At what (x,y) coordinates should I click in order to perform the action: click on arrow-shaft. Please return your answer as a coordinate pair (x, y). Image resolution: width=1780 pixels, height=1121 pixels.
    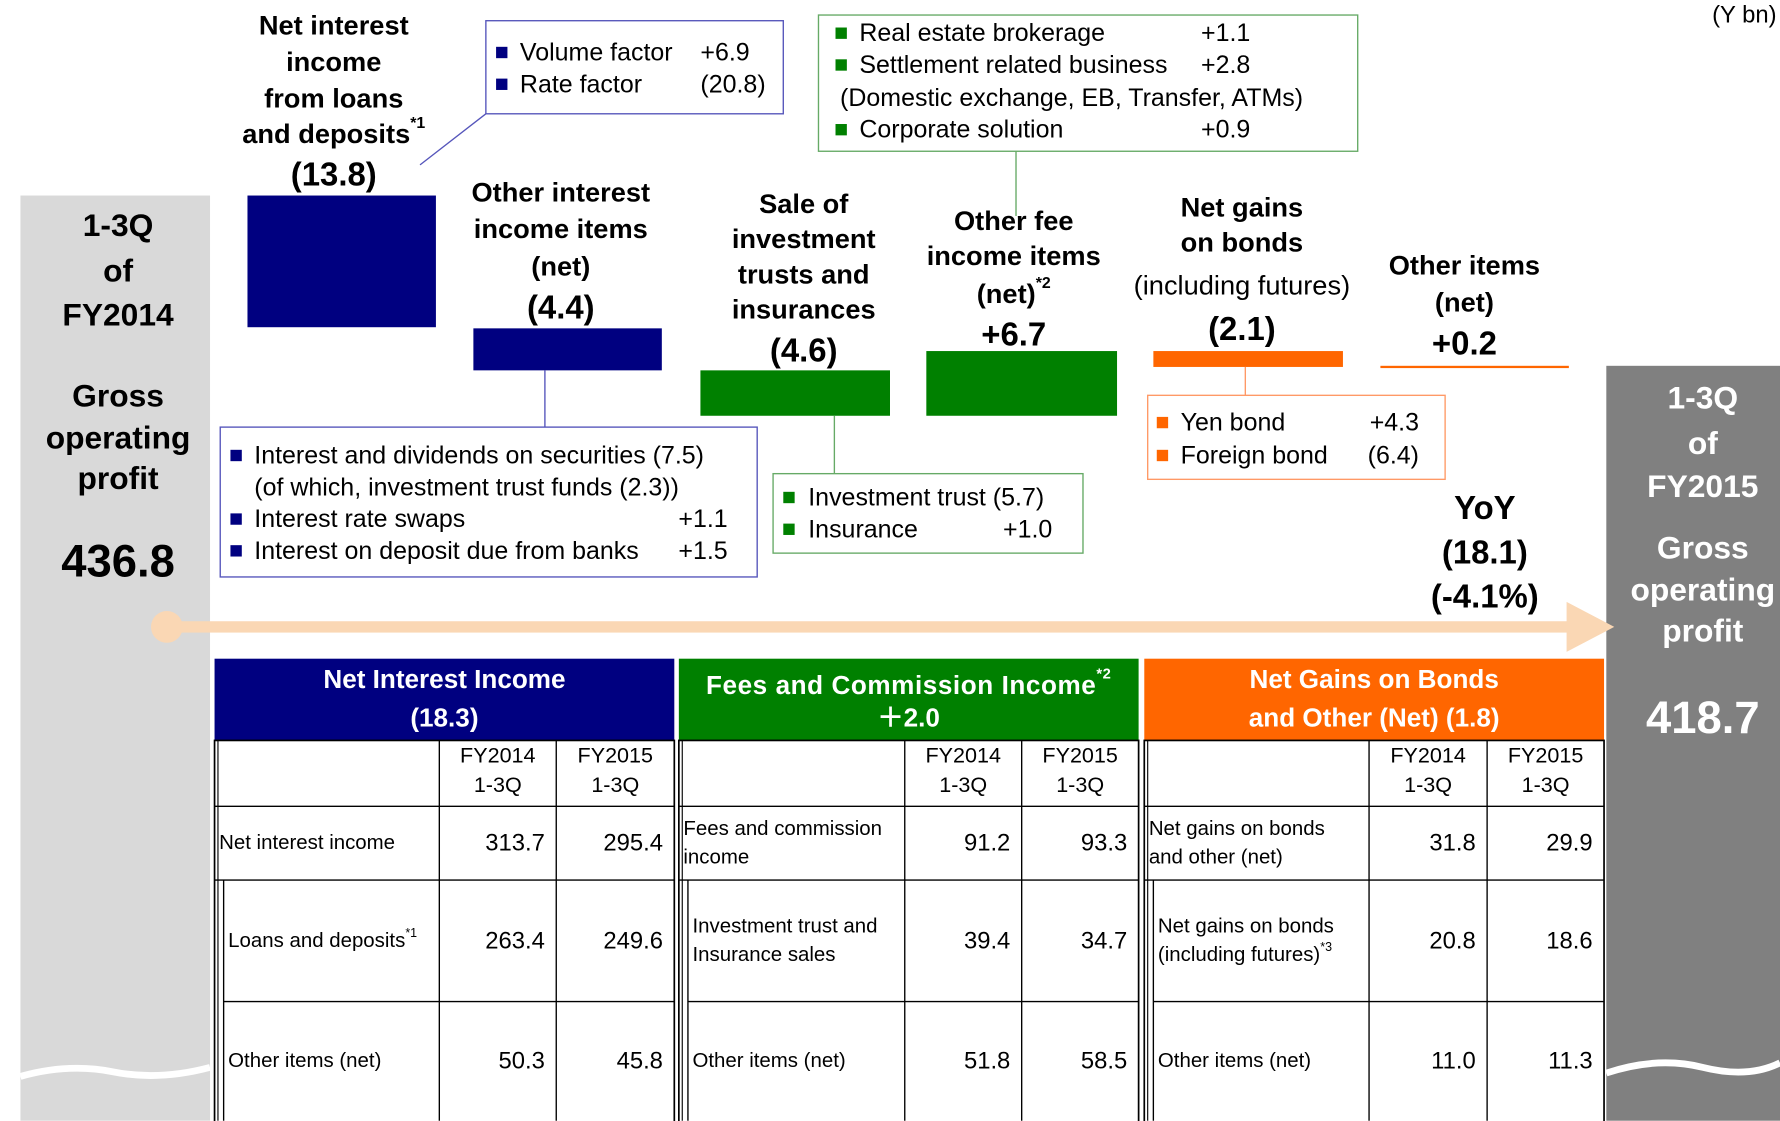
    Looking at the image, I should click on (867, 627).